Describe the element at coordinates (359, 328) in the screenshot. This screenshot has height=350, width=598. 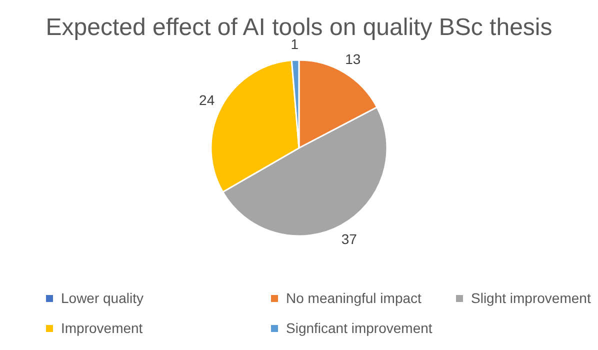
I see `legend-label: Signficant improvement` at that location.